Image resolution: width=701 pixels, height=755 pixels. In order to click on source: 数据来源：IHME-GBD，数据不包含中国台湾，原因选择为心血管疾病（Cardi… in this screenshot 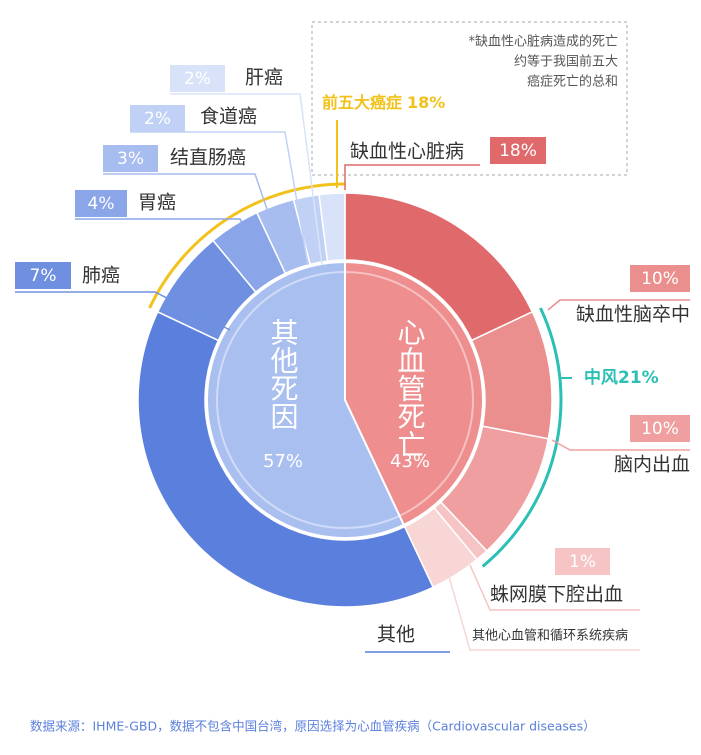, I will do `click(313, 726)`.